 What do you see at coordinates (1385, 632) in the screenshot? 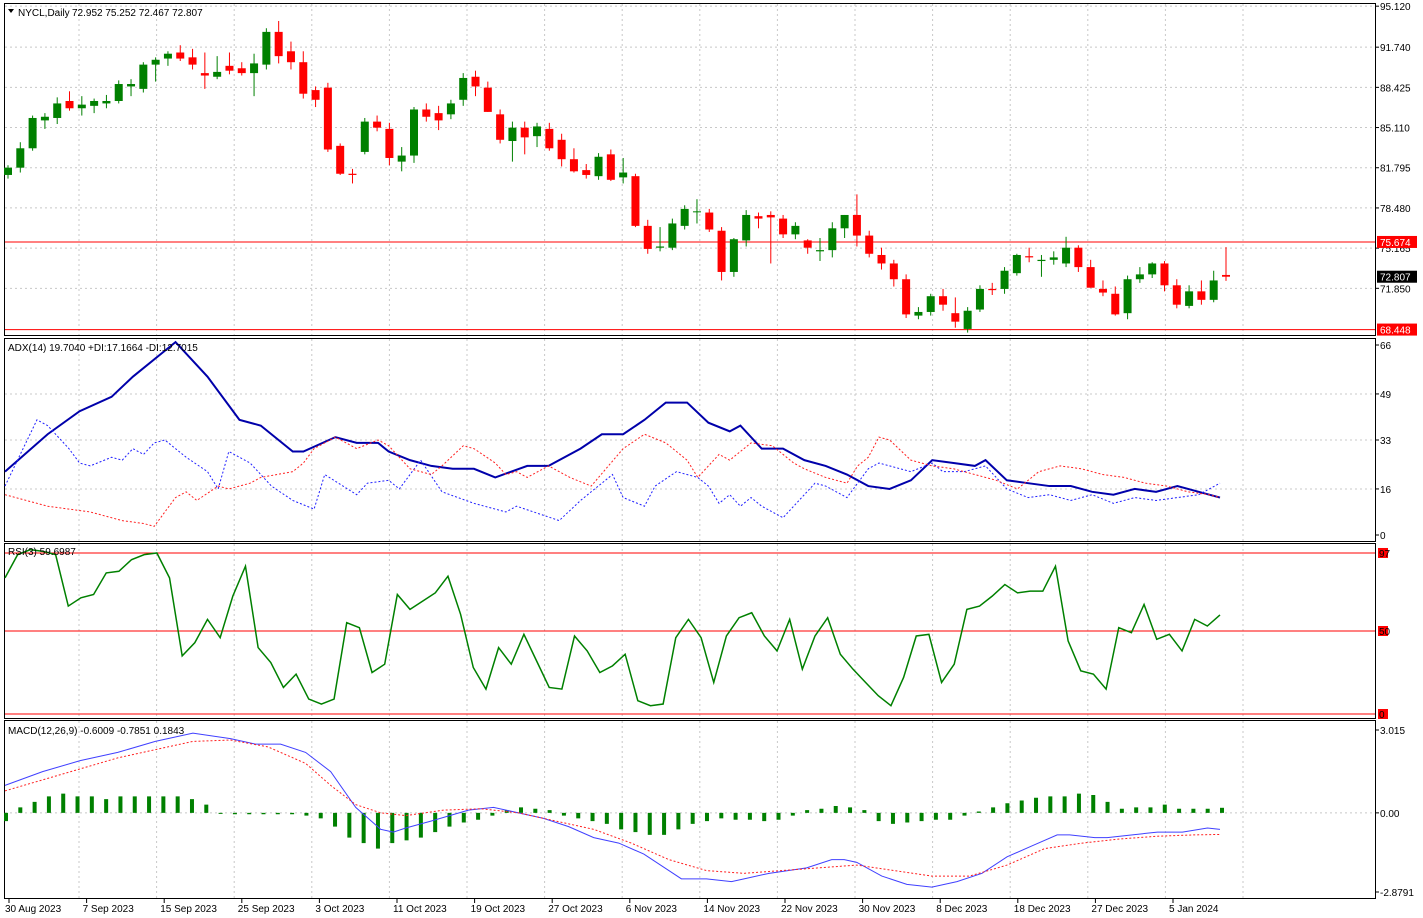
I see `rsi-level-label: 50` at bounding box center [1385, 632].